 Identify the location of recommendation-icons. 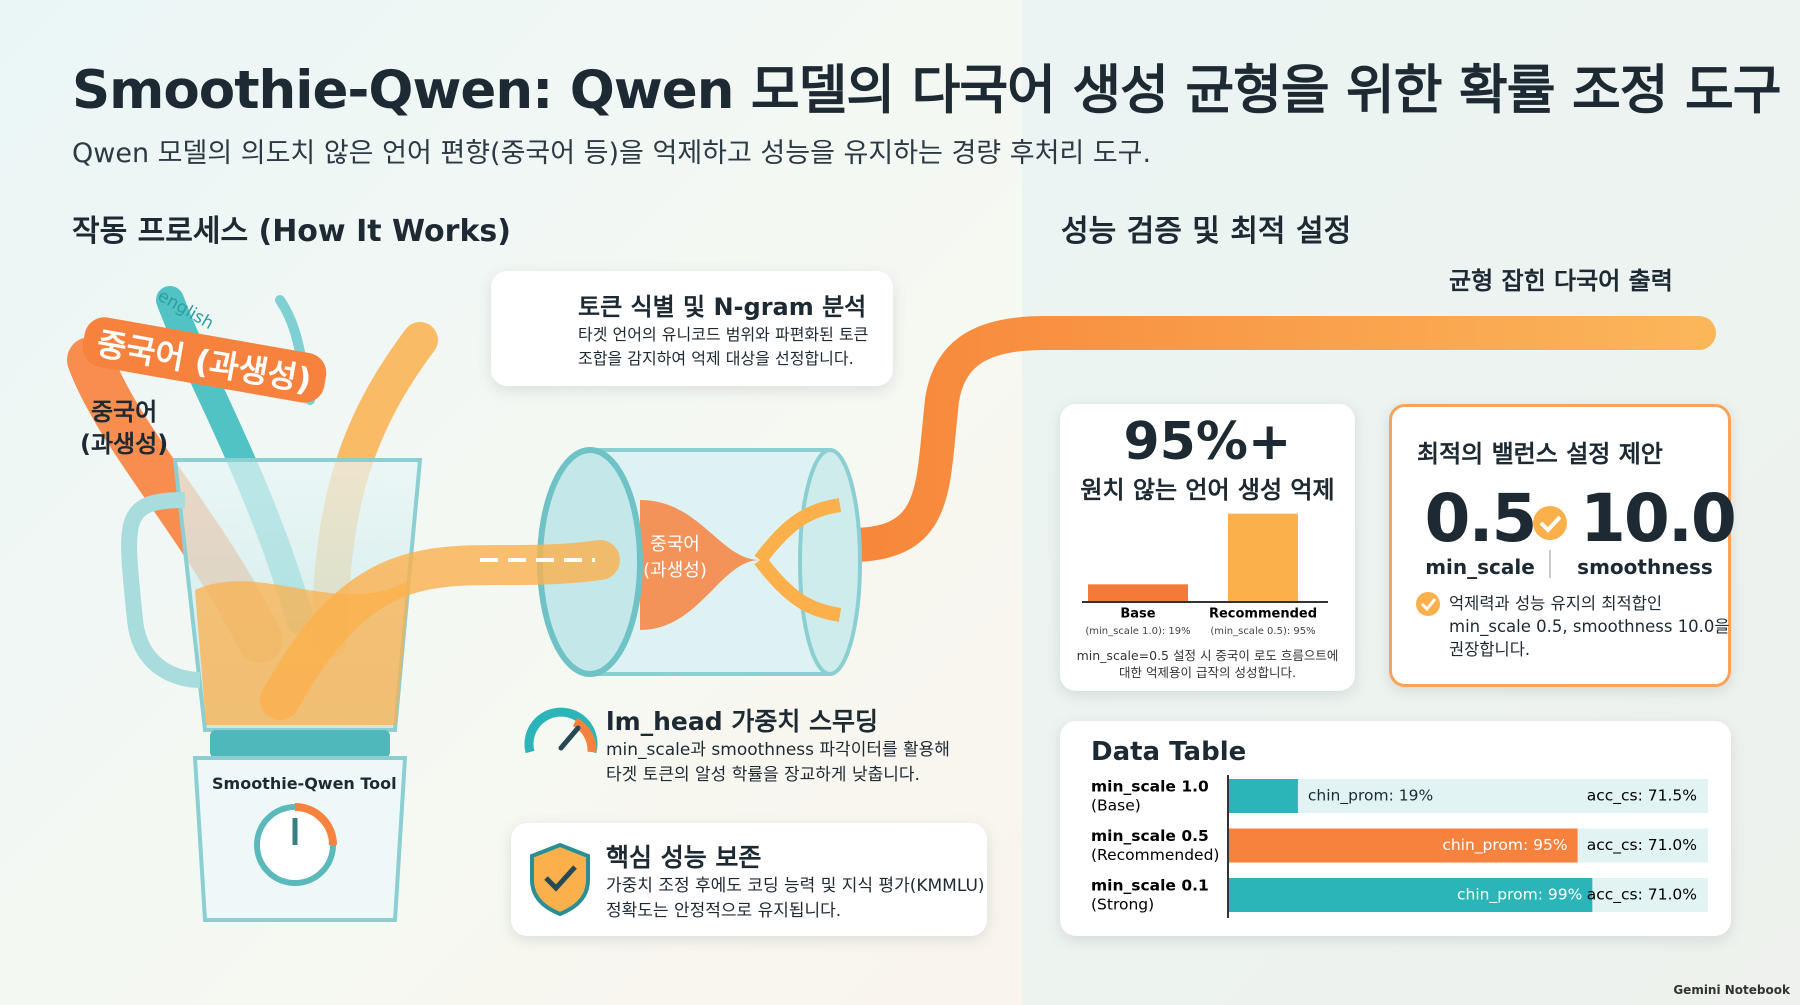
(1491, 561).